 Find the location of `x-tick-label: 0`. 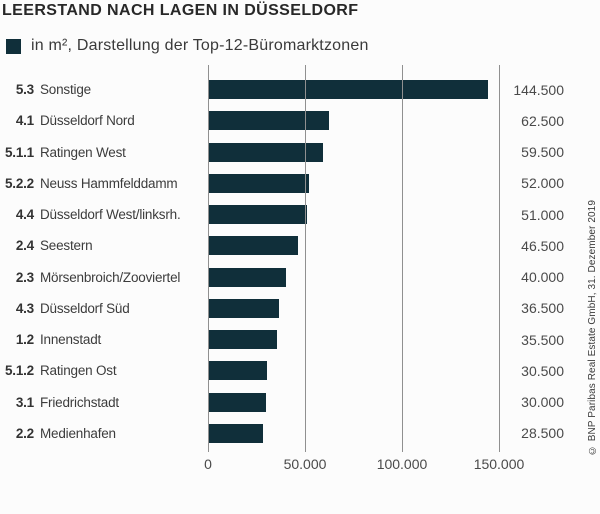

x-tick-label: 0 is located at coordinates (208, 464).